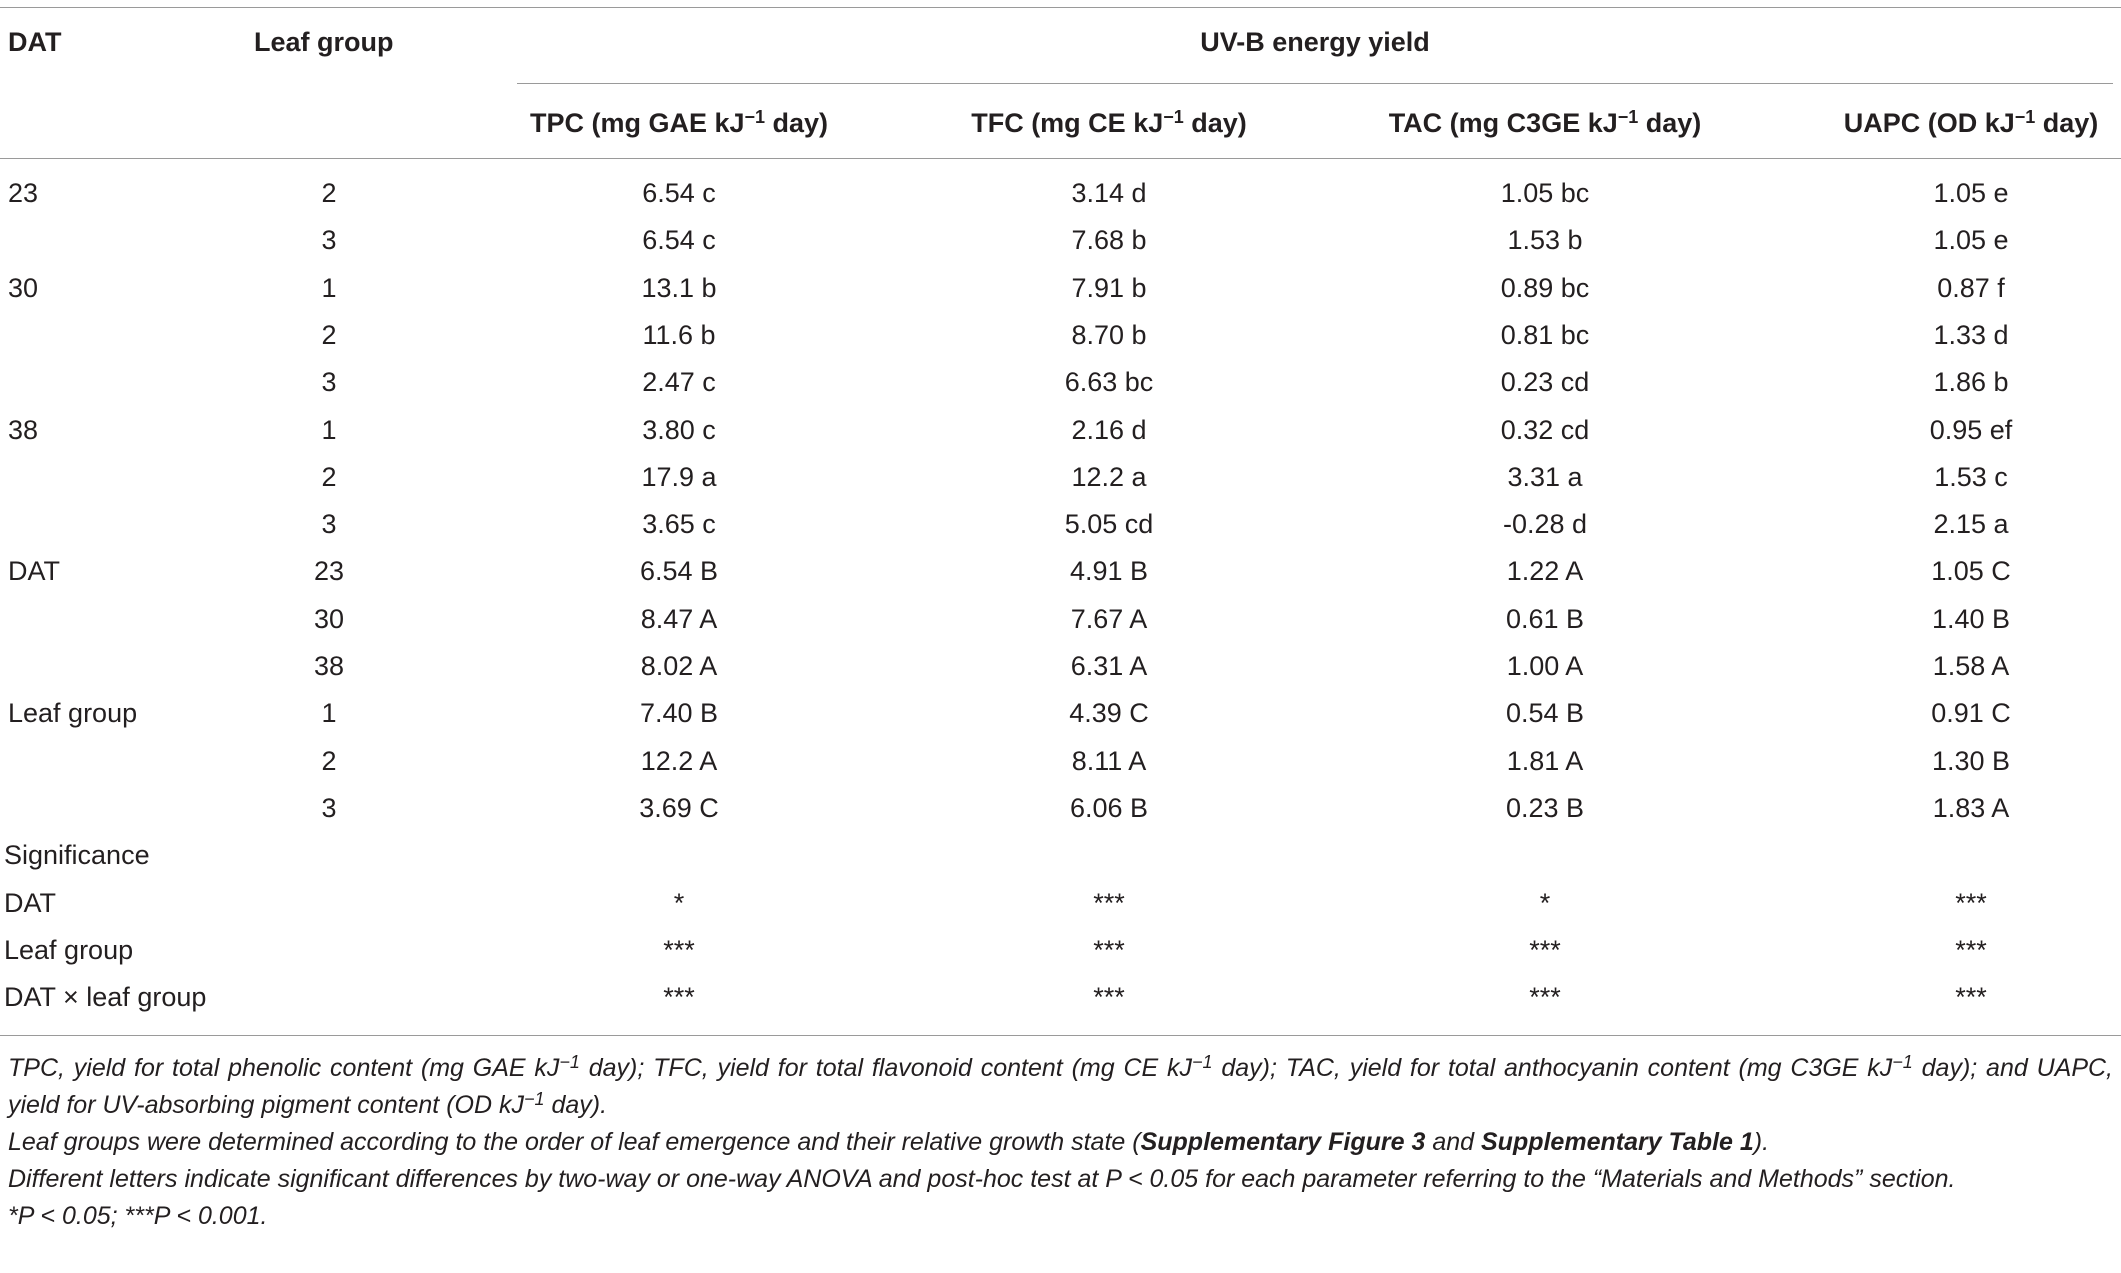  What do you see at coordinates (1545, 240) in the screenshot?
I see `table-cell: 1.53 b` at bounding box center [1545, 240].